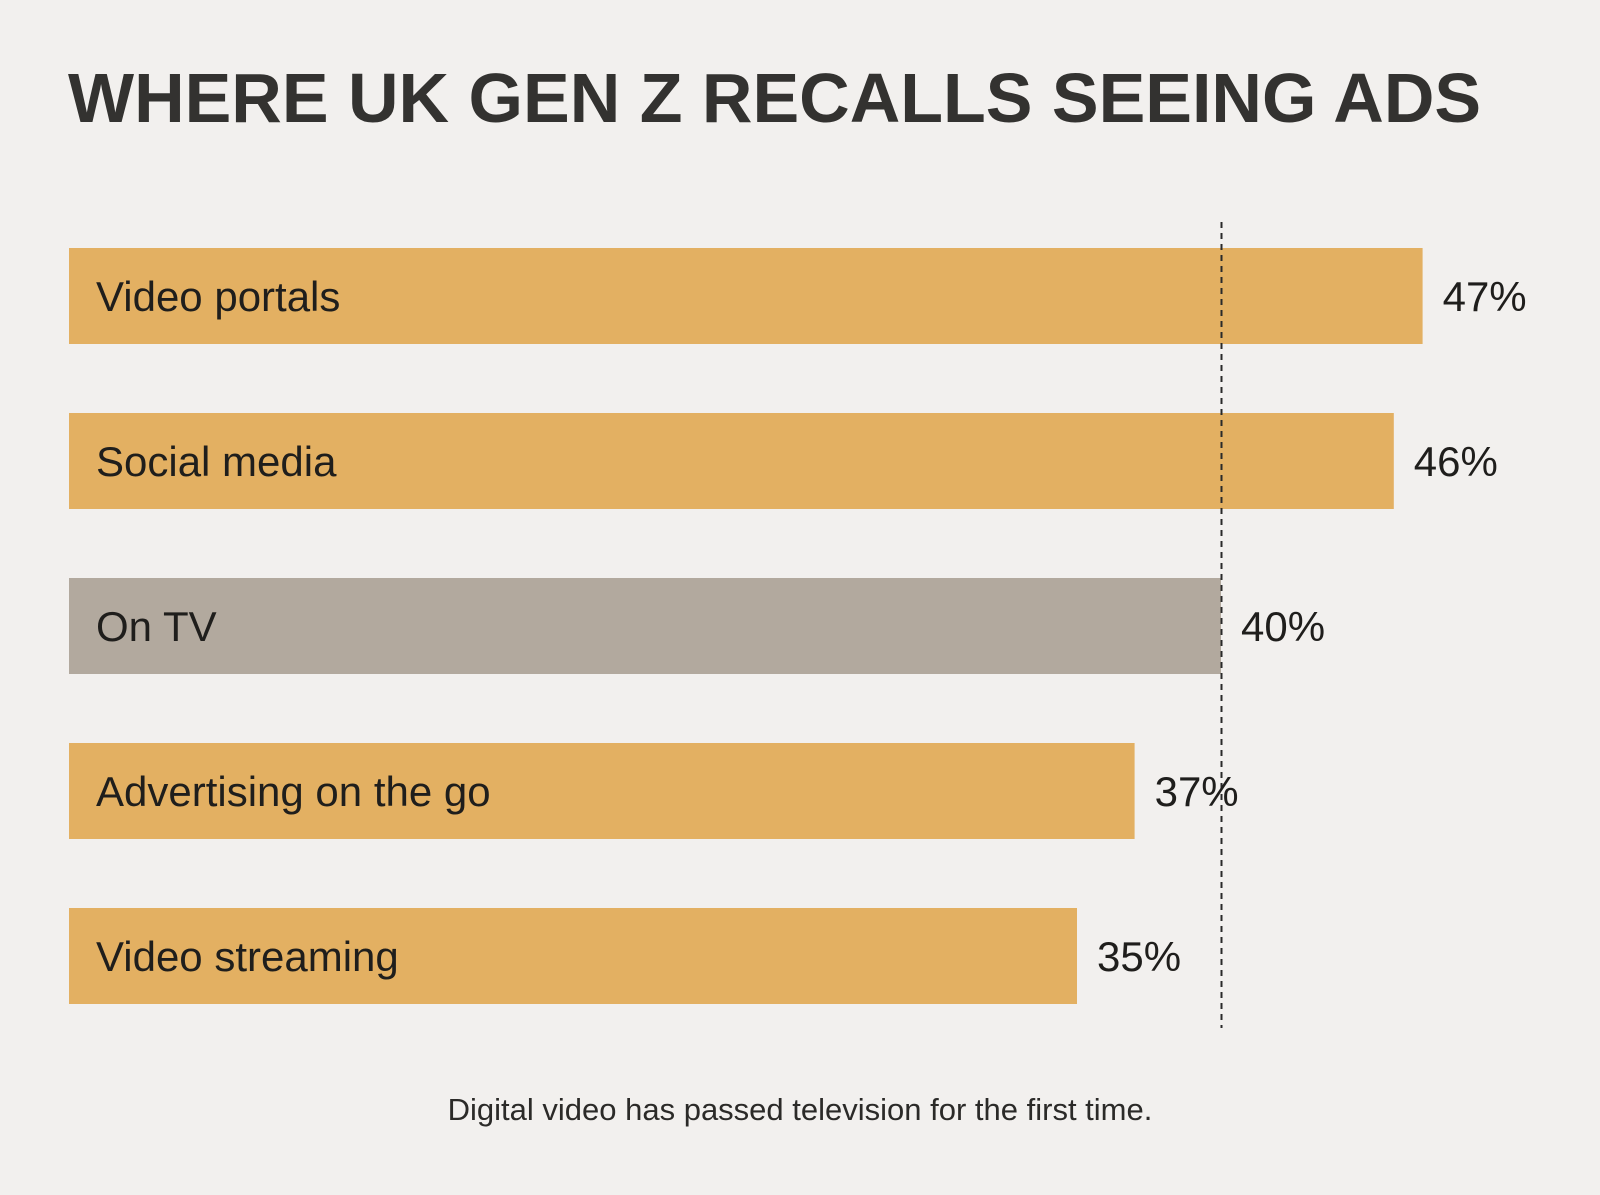  Describe the element at coordinates (293, 791) in the screenshot. I see `category-label-advertising-on-the-go: Advertising on the go` at that location.